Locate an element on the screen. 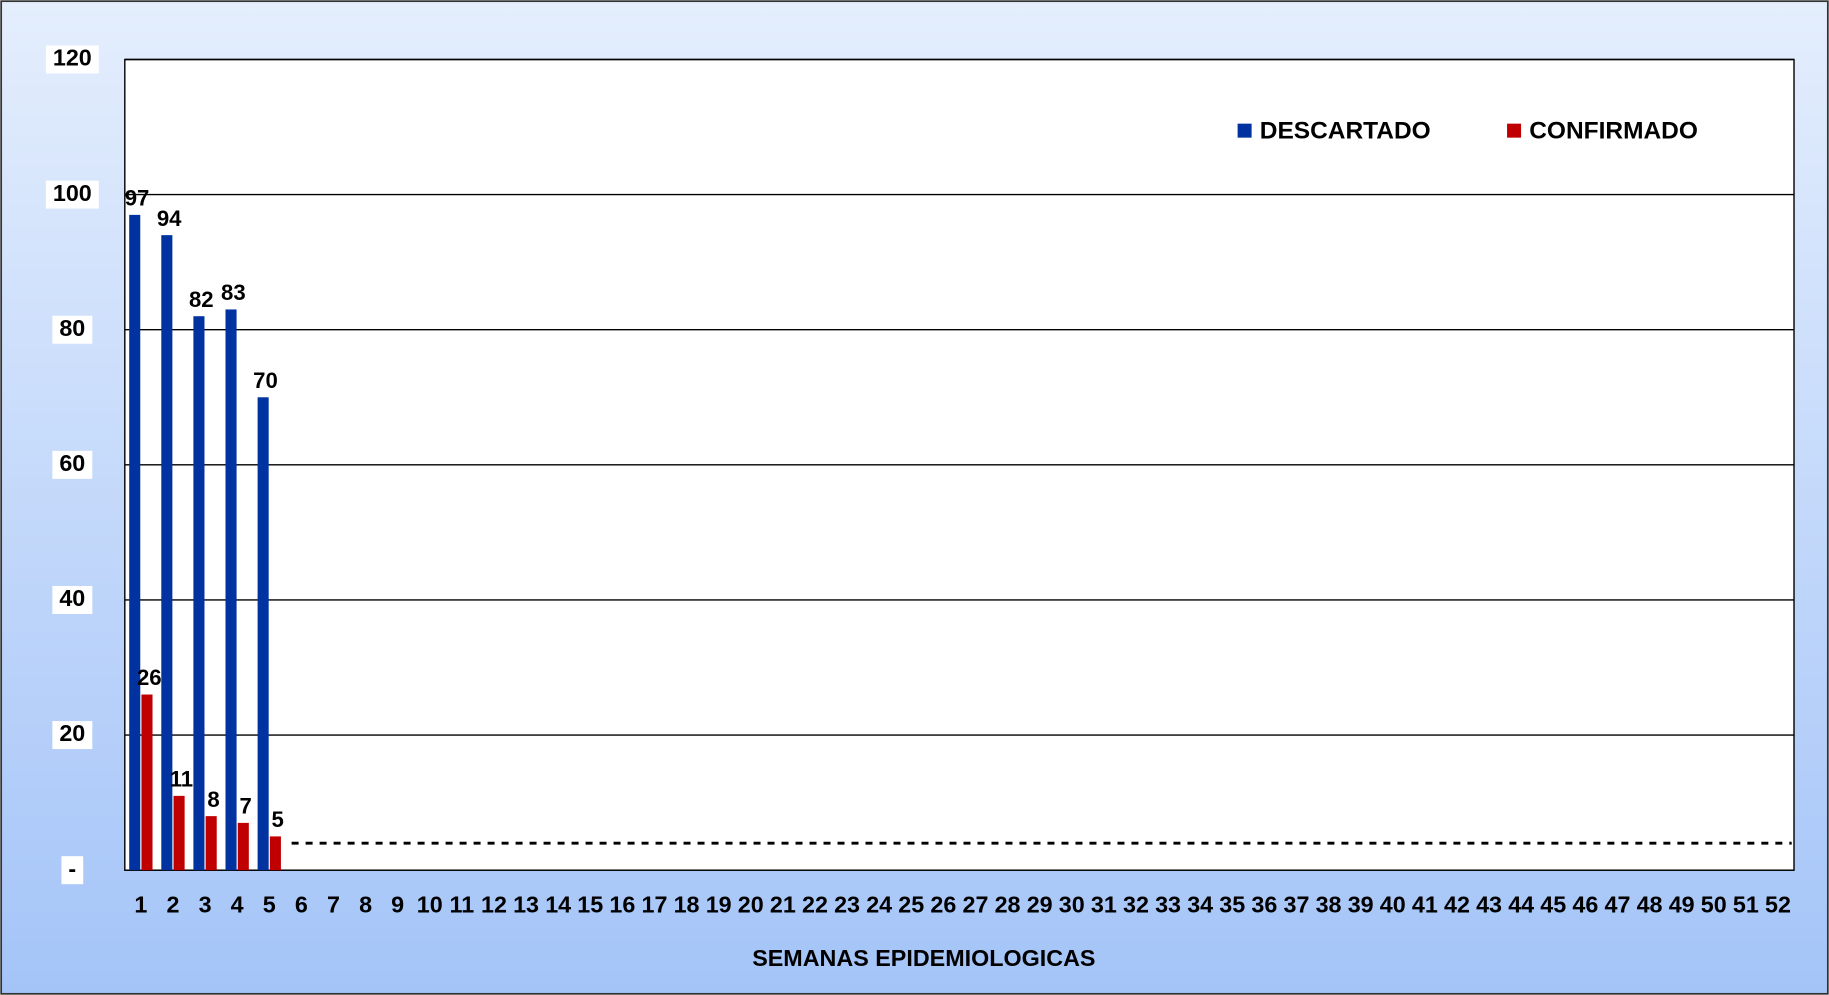 This screenshot has height=995, width=1829. x-tick-label: 2 is located at coordinates (172, 904).